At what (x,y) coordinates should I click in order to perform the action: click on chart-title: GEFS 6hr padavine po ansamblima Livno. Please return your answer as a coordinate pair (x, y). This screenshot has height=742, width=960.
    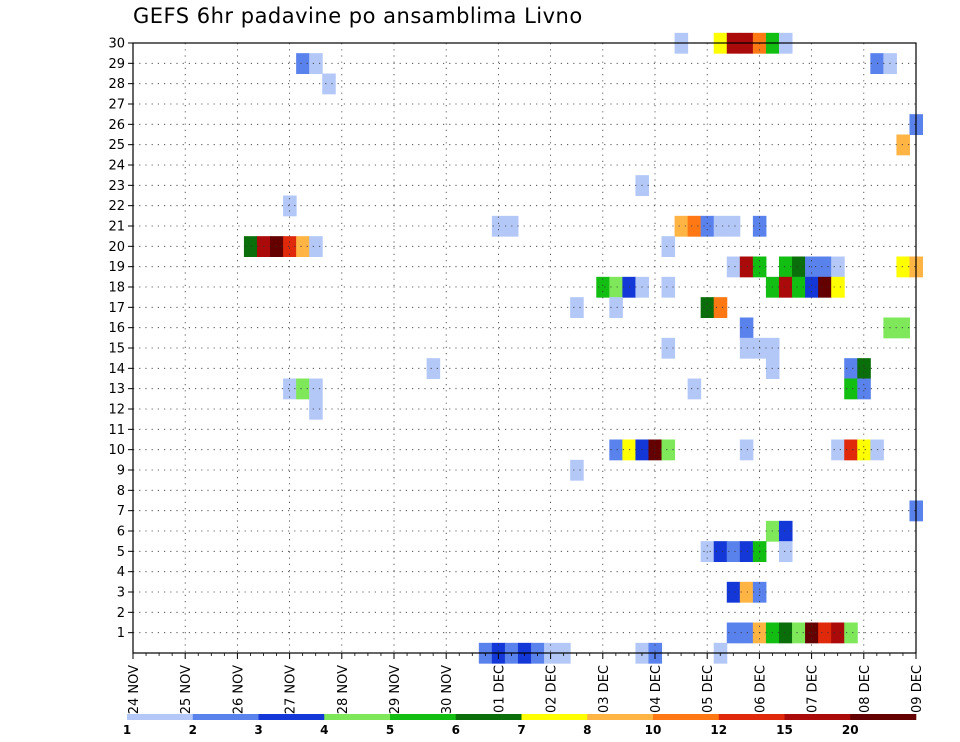
    Looking at the image, I should click on (358, 16).